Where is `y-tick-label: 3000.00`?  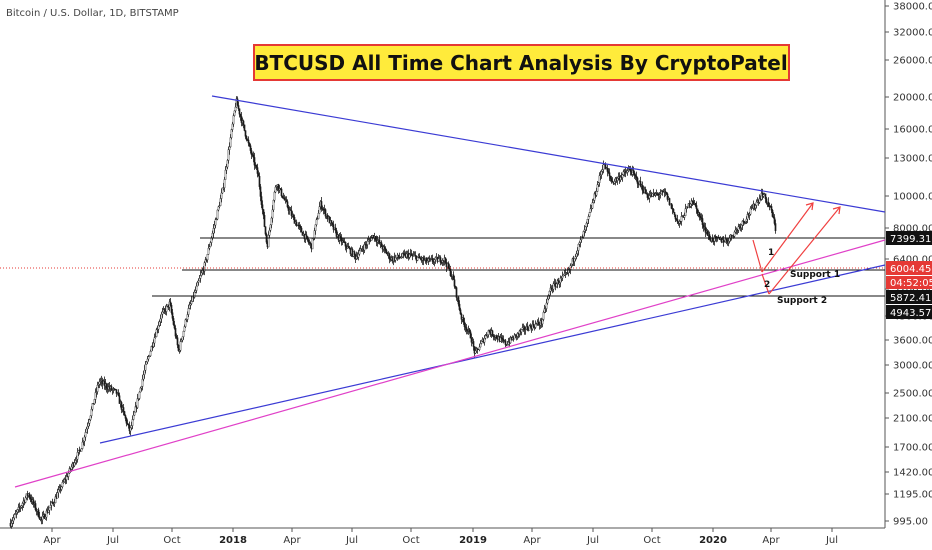 y-tick-label: 3000.00 is located at coordinates (912, 366).